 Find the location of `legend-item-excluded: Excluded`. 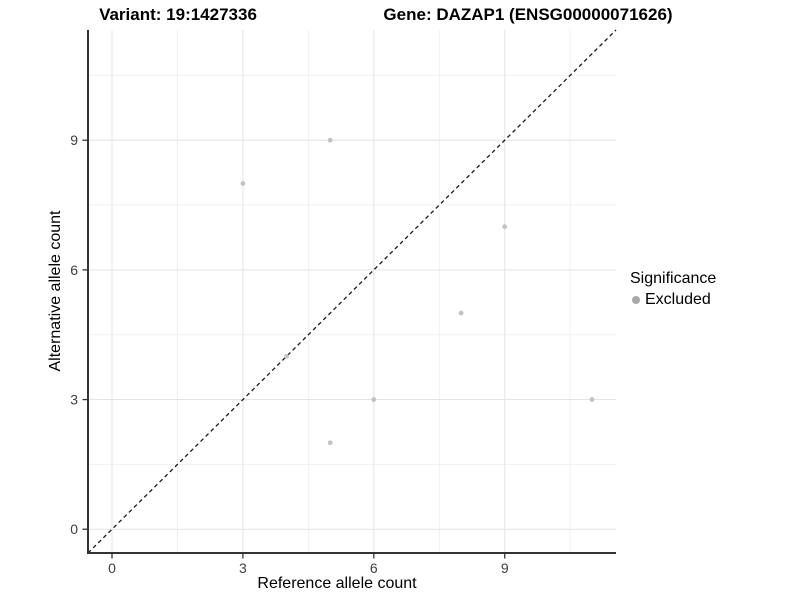

legend-item-excluded: Excluded is located at coordinates (673, 300).